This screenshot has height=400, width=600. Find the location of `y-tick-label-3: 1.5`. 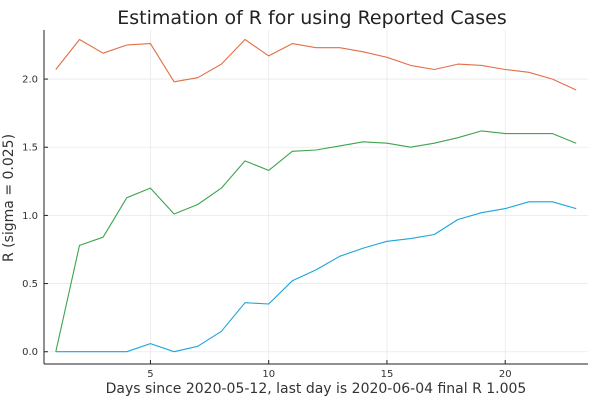

y-tick-label-3: 1.5 is located at coordinates (30, 148).